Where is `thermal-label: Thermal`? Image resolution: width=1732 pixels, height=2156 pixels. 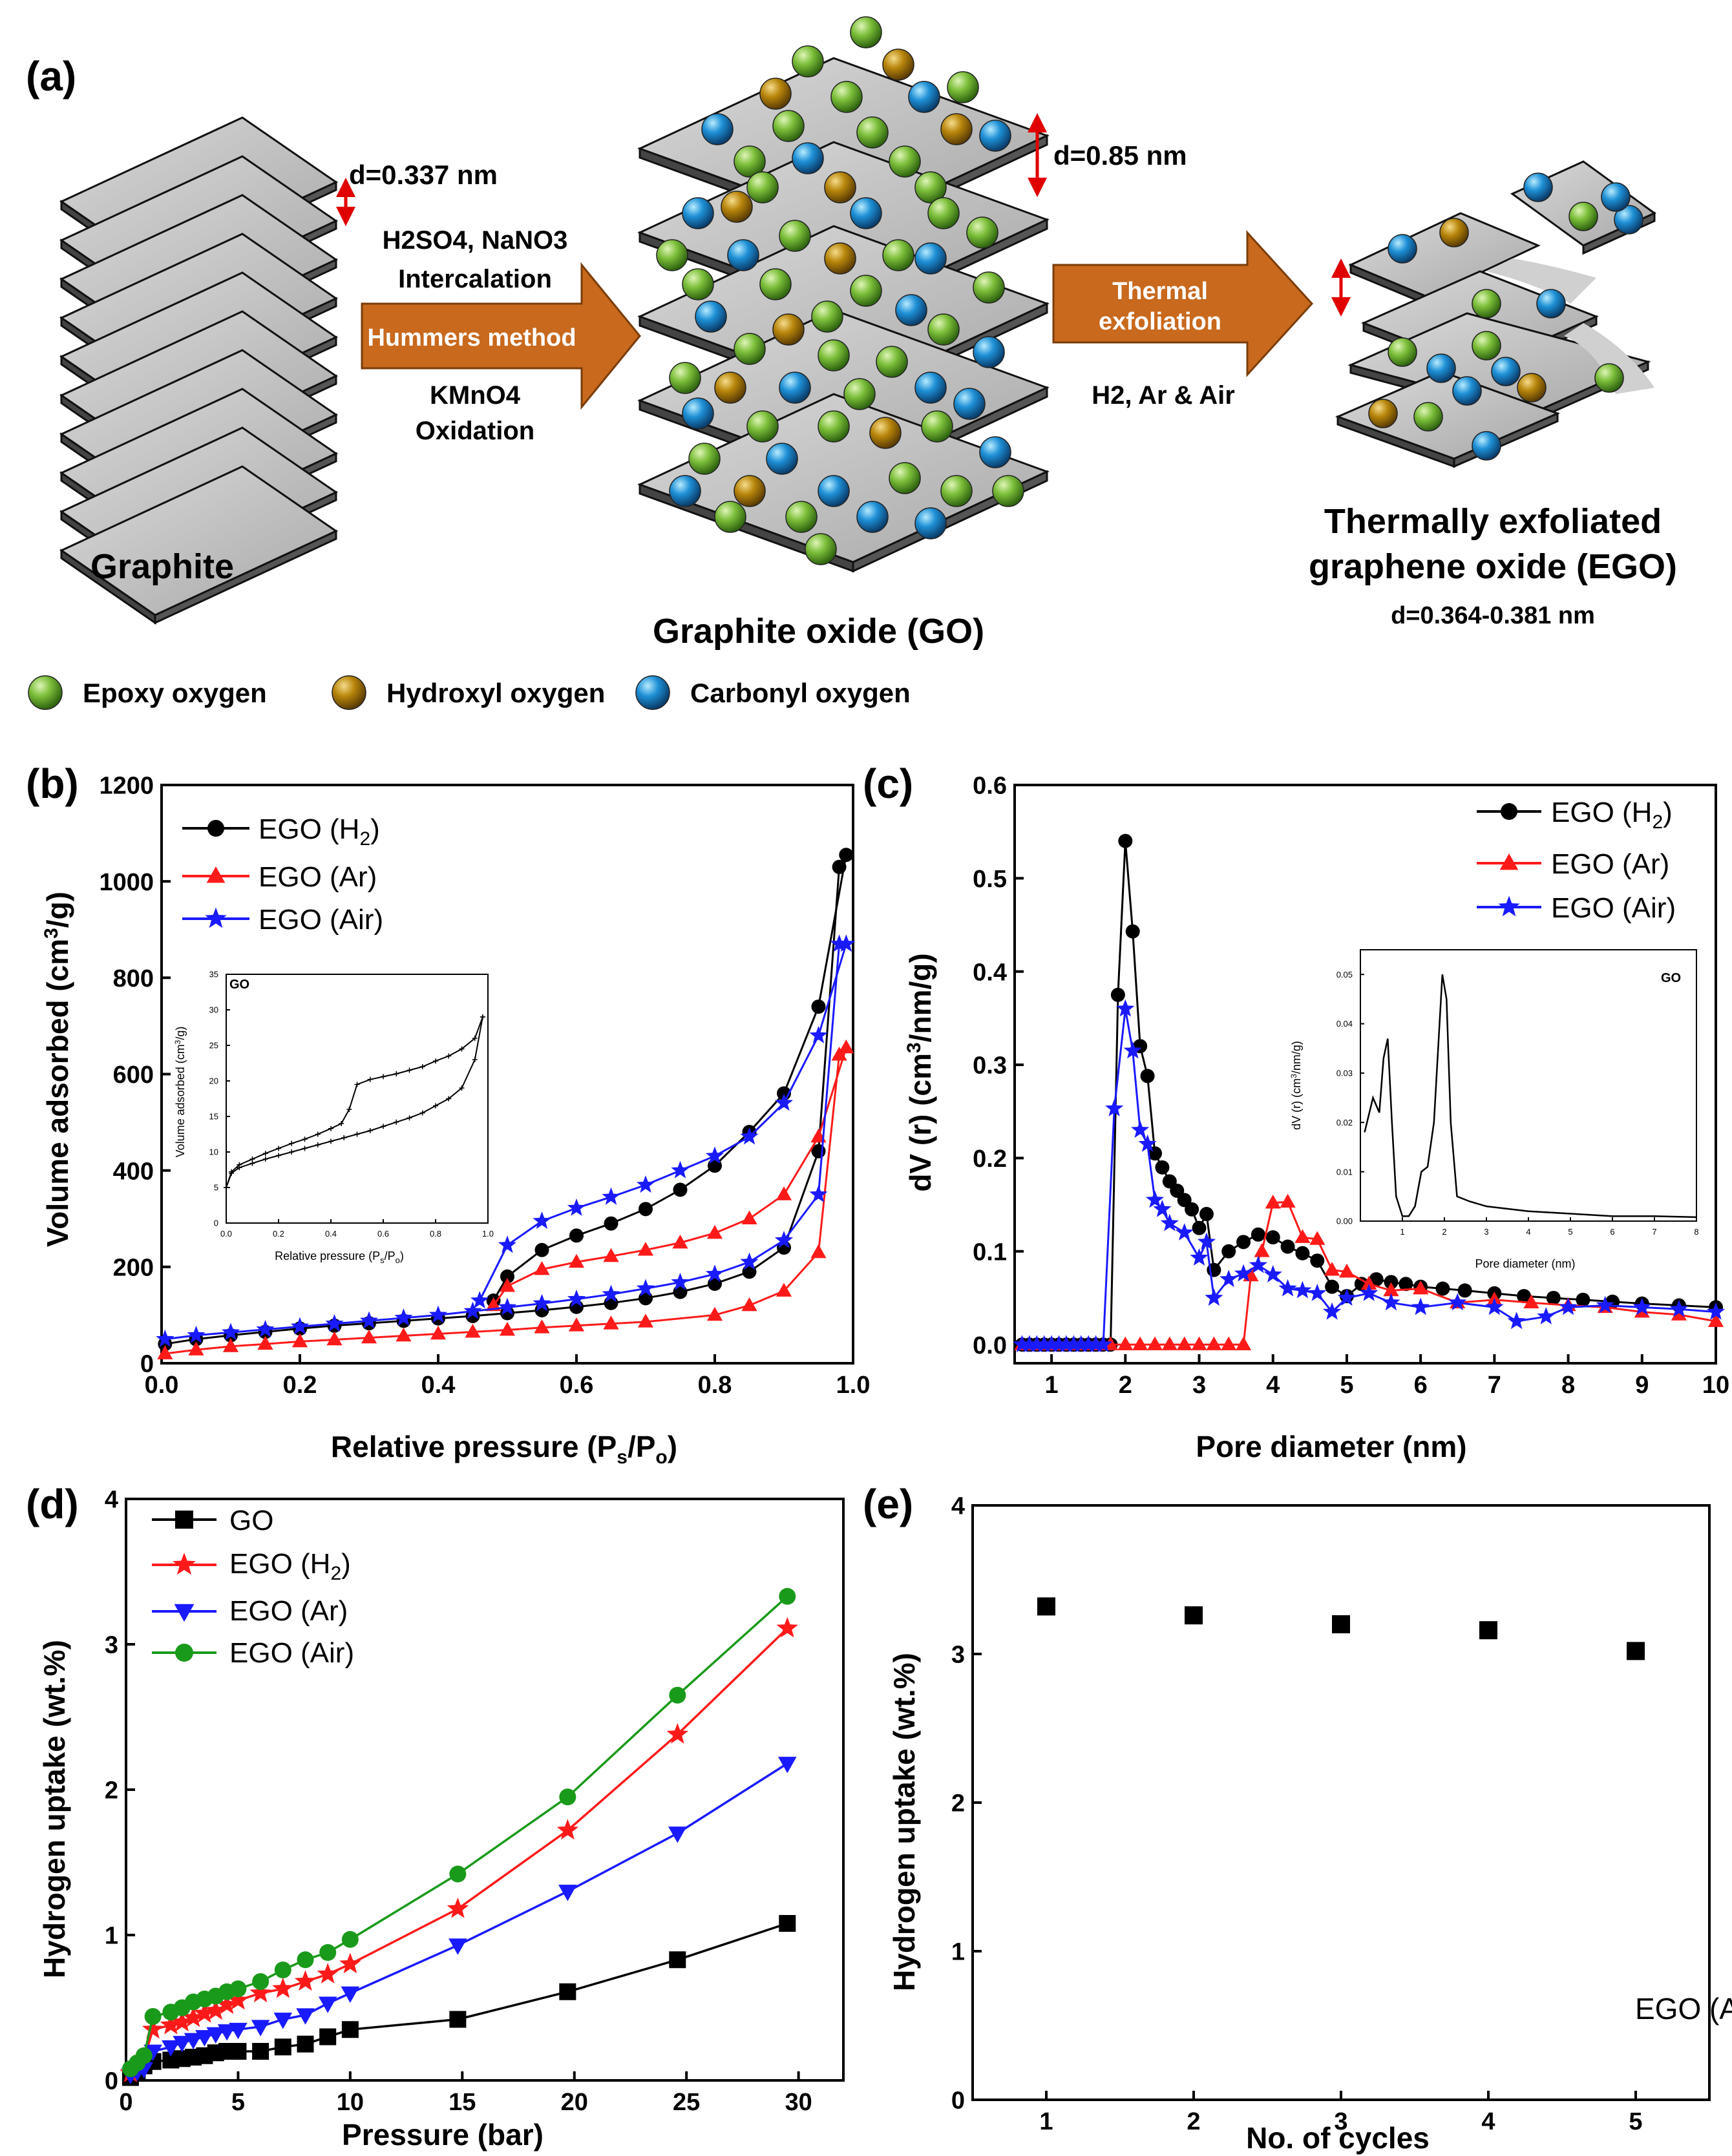
thermal-label: Thermal is located at coordinates (1160, 291).